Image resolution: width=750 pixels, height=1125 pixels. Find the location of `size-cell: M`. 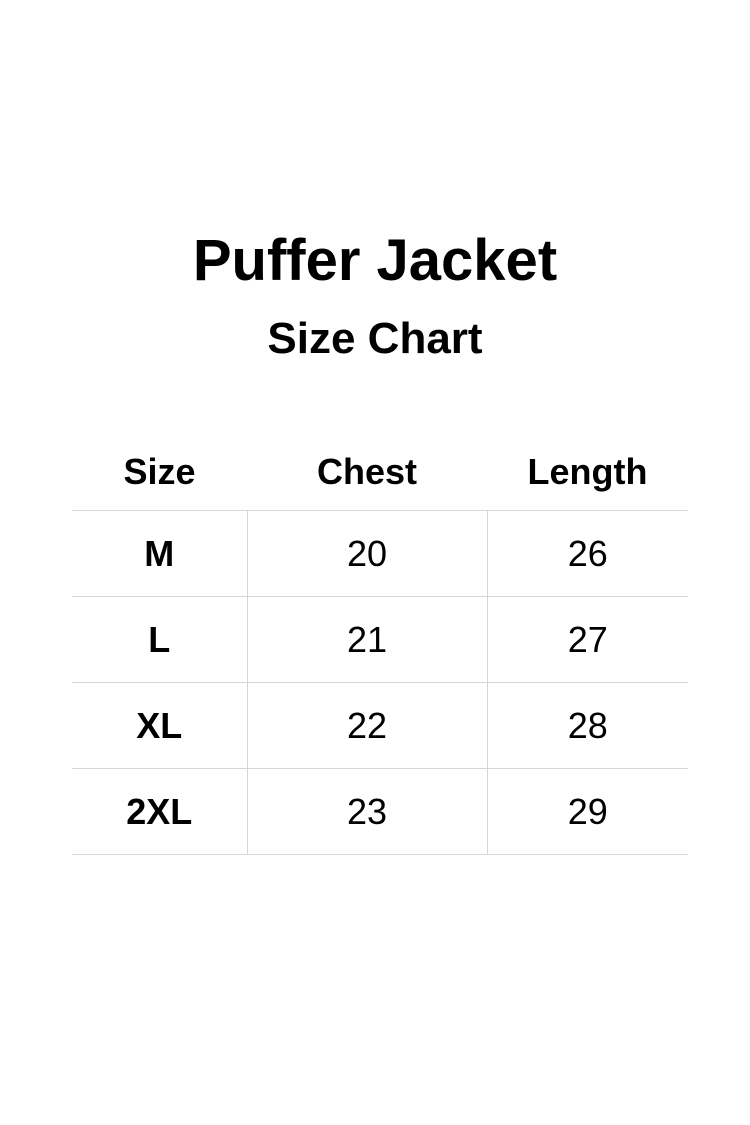

size-cell: M is located at coordinates (159, 553).